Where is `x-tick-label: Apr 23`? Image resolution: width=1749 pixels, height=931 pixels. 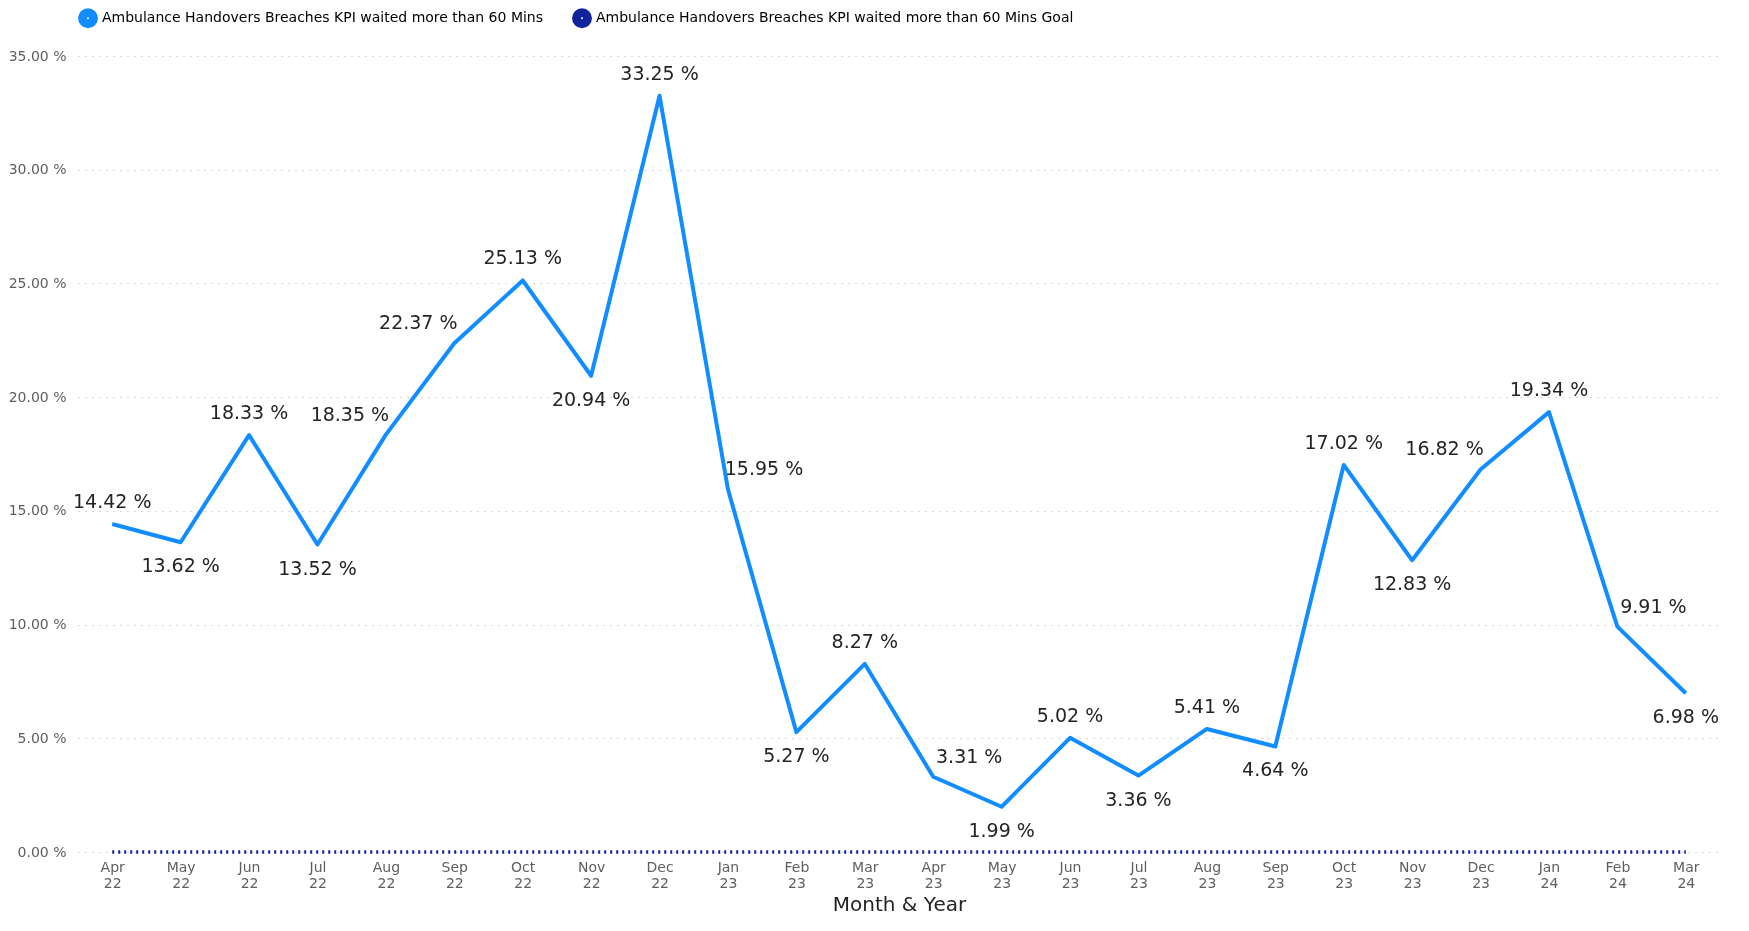 x-tick-label: Apr 23 is located at coordinates (934, 874).